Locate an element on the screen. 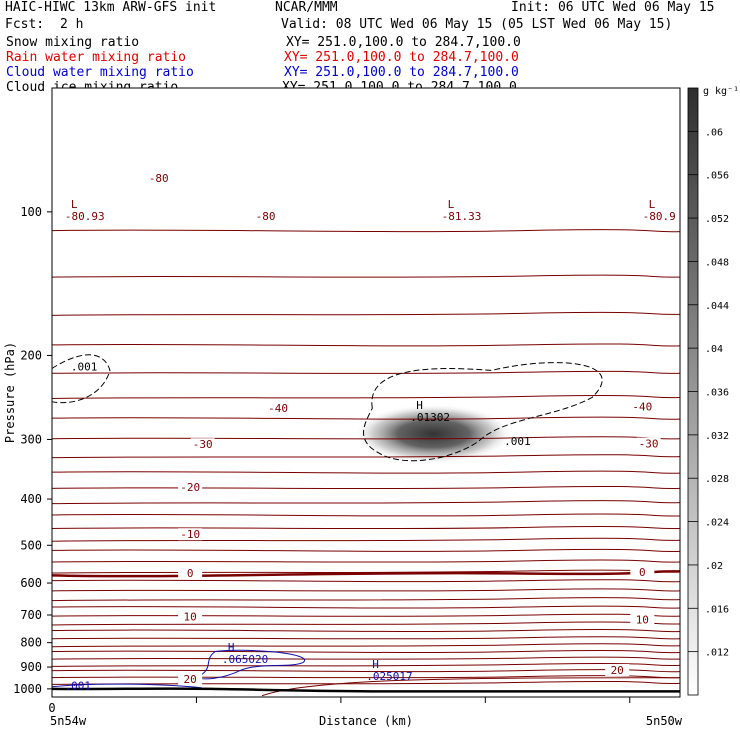 Image resolution: width=740 pixels, height=740 pixels. isotherm-label: -20 is located at coordinates (190, 487).